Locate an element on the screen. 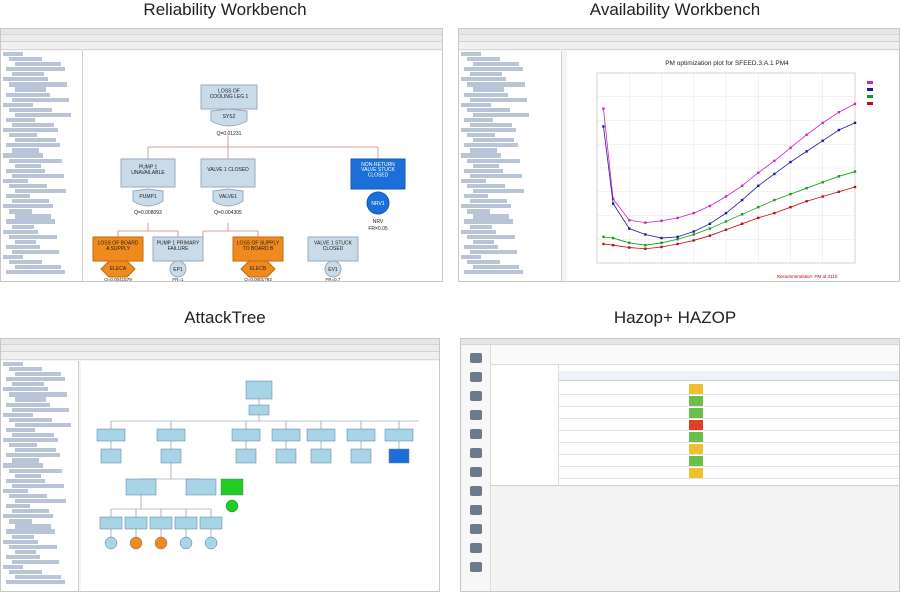 This screenshot has width=900, height=592. attack-gate-node is located at coordinates (259, 410).